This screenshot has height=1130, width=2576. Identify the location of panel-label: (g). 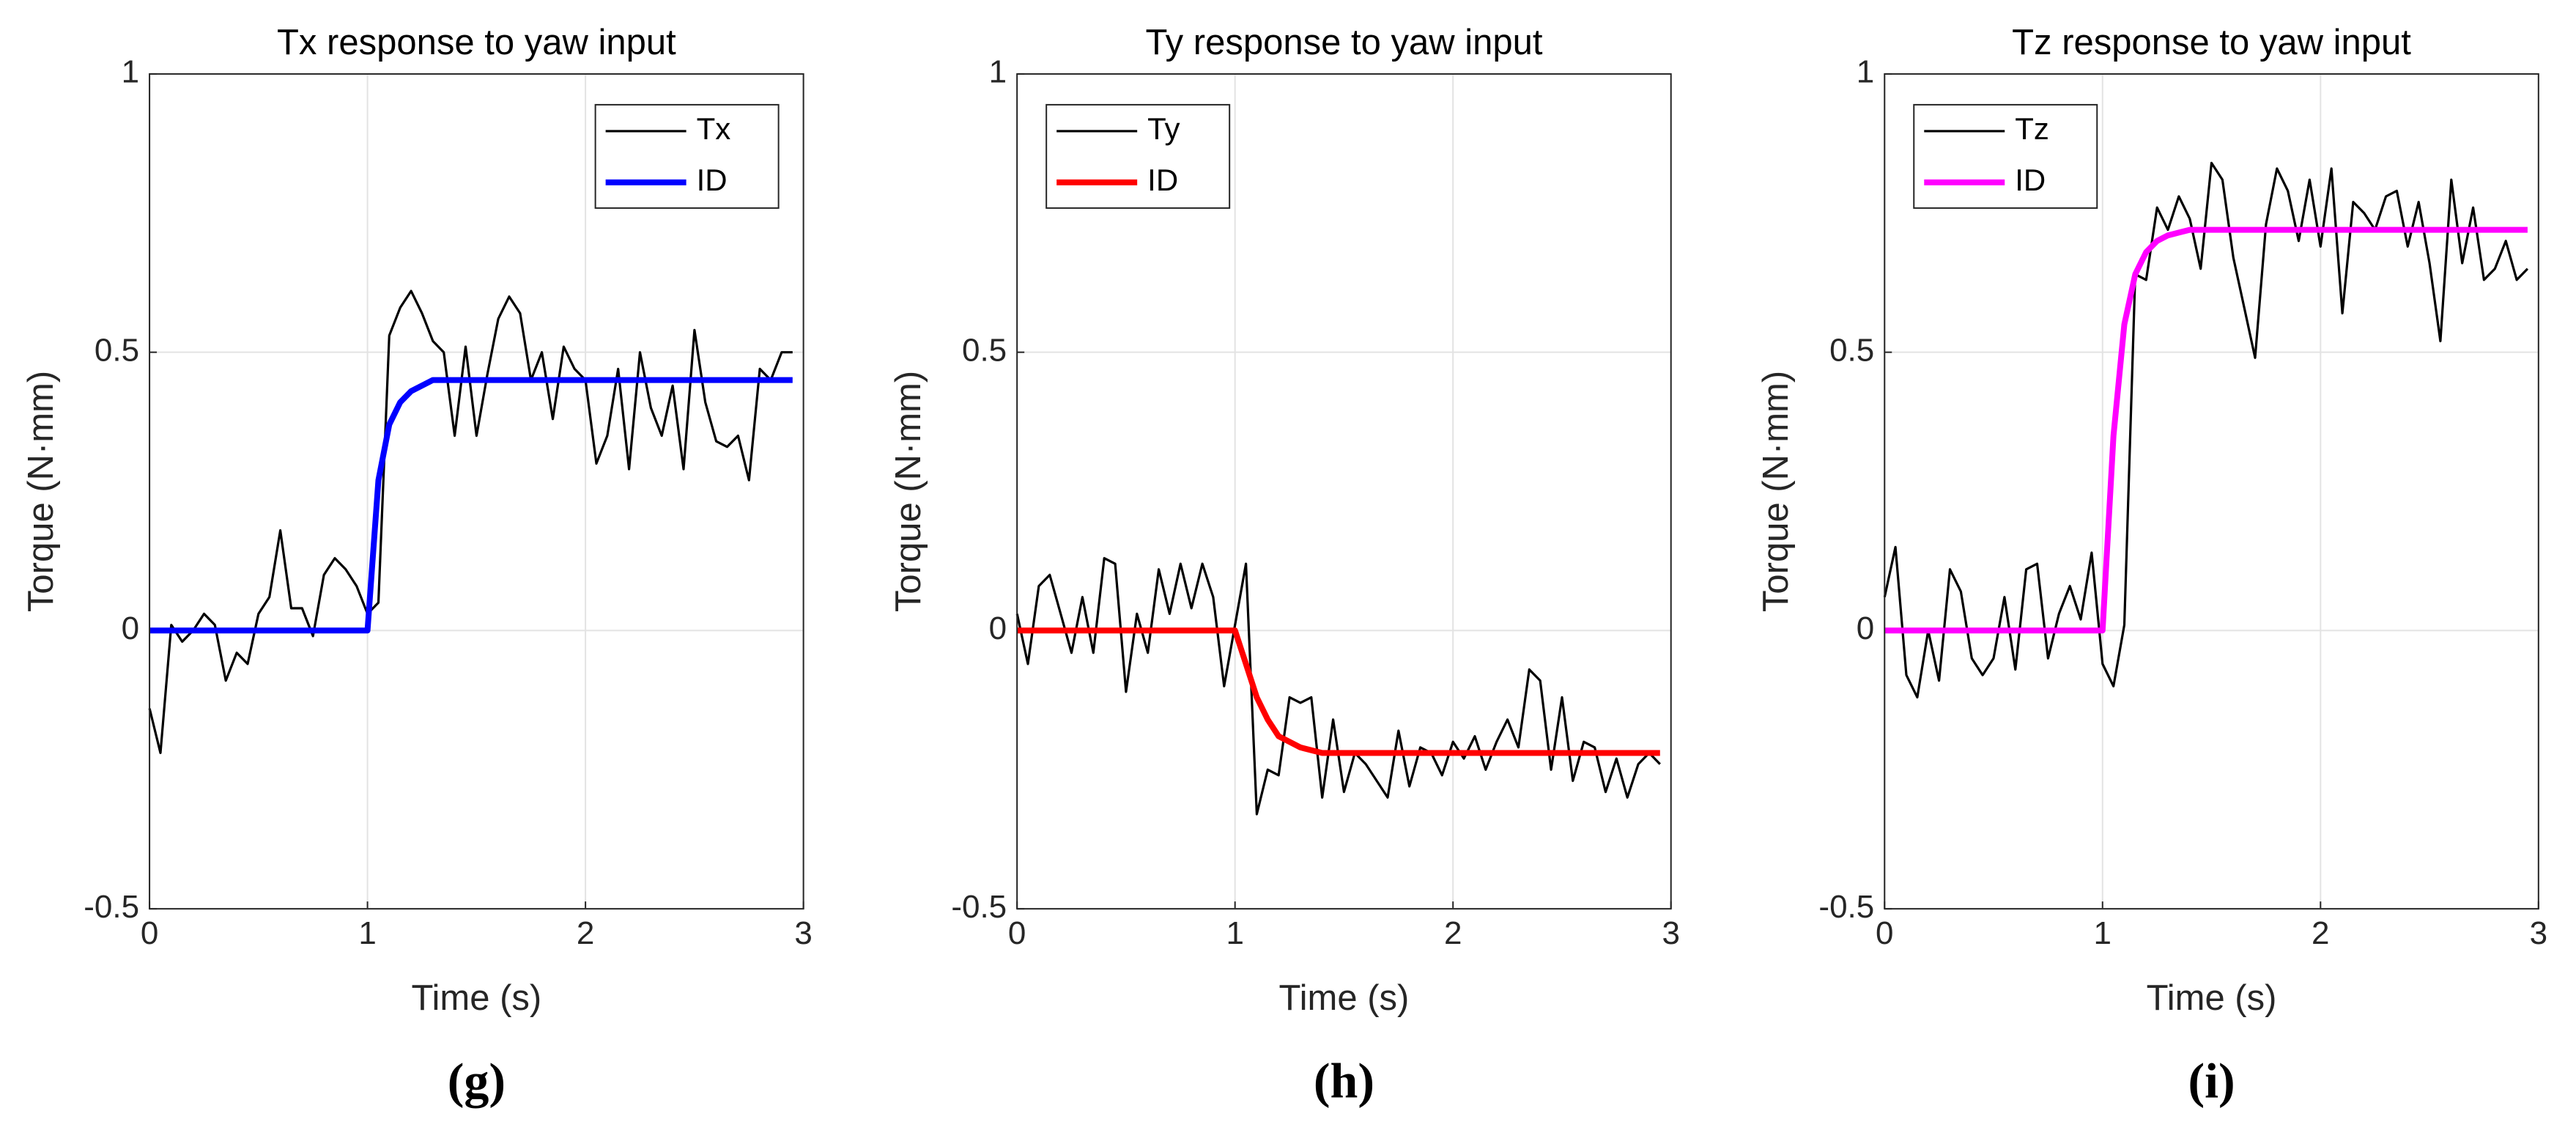
(477, 1081).